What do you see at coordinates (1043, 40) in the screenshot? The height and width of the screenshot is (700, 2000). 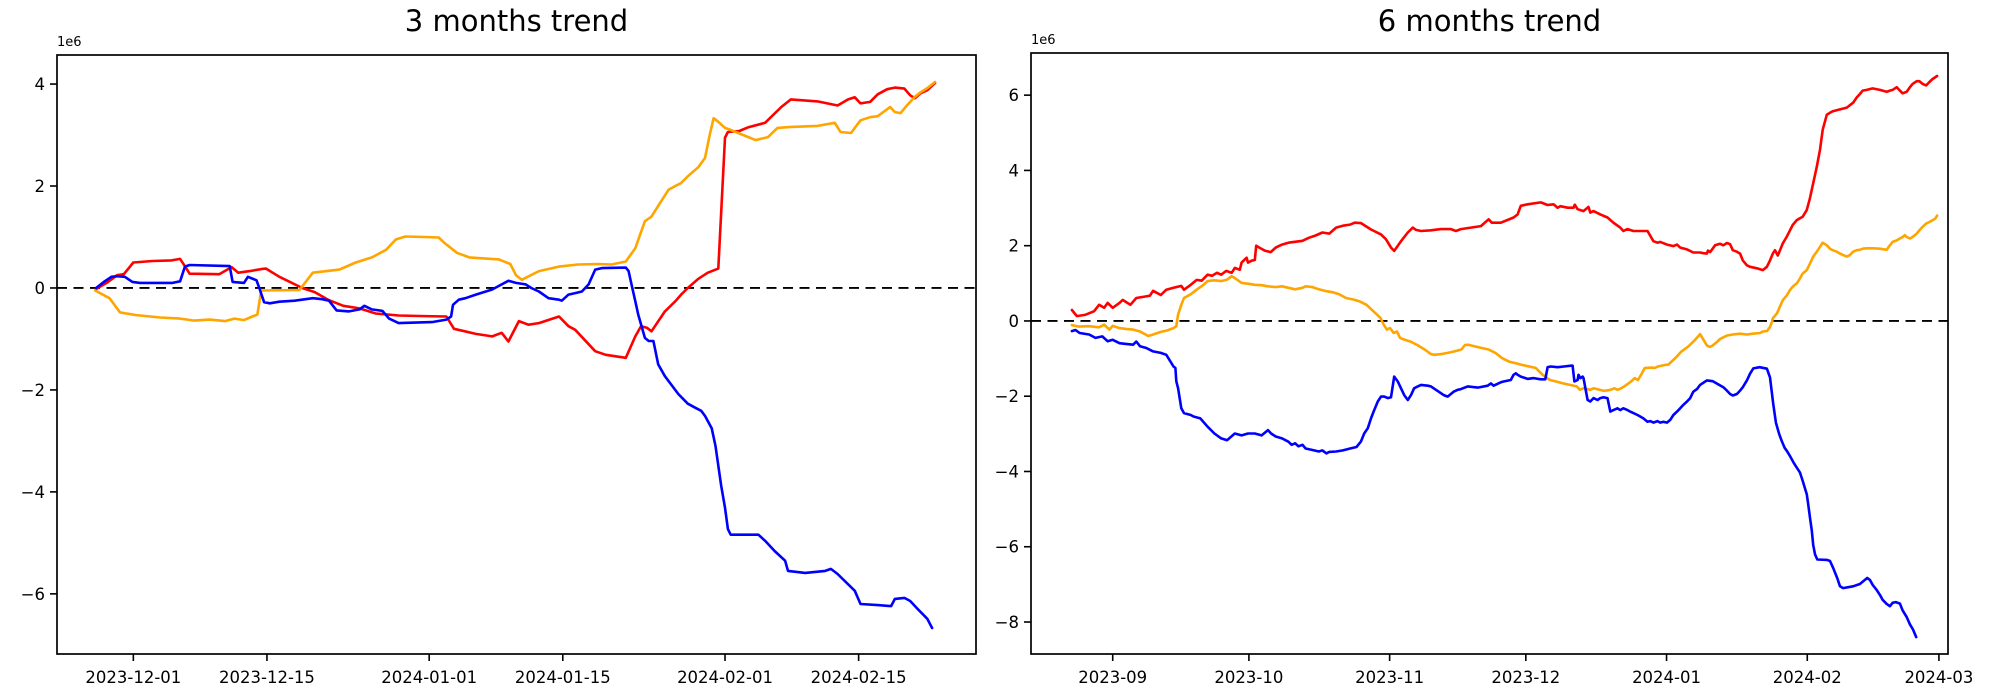 I see `y-axis-multiplier-right: 1e6` at bounding box center [1043, 40].